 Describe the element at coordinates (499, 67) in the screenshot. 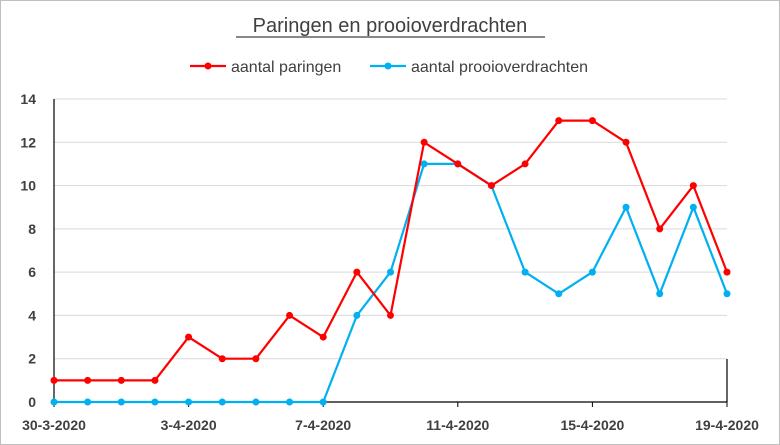

I see `legend-label-prooioverdrachten: aantal prooioverdrachten` at that location.